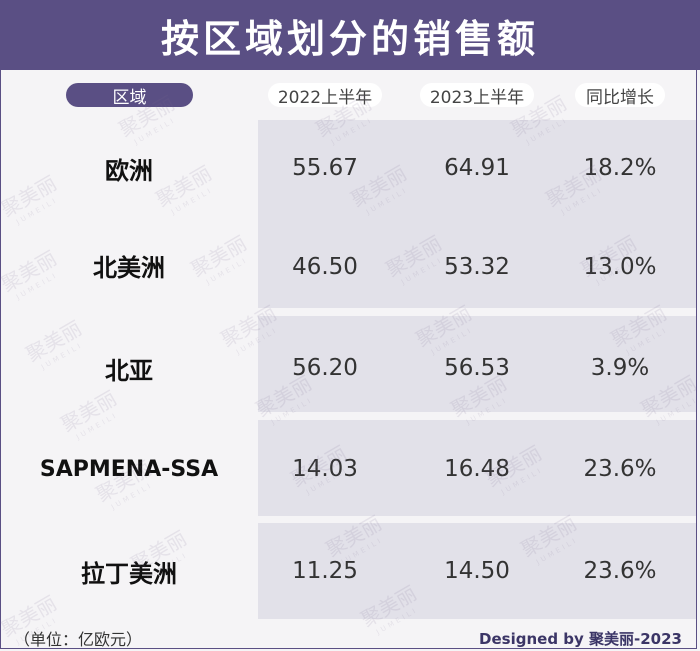 This screenshot has width=700, height=651. Describe the element at coordinates (477, 267) in the screenshot. I see `value-2023: 53.32` at that location.